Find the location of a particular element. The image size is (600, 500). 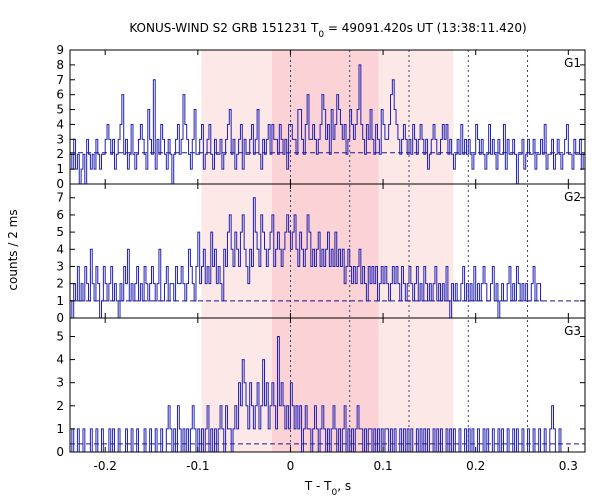

x-axis-label: T - T0, s is located at coordinates (327, 488).